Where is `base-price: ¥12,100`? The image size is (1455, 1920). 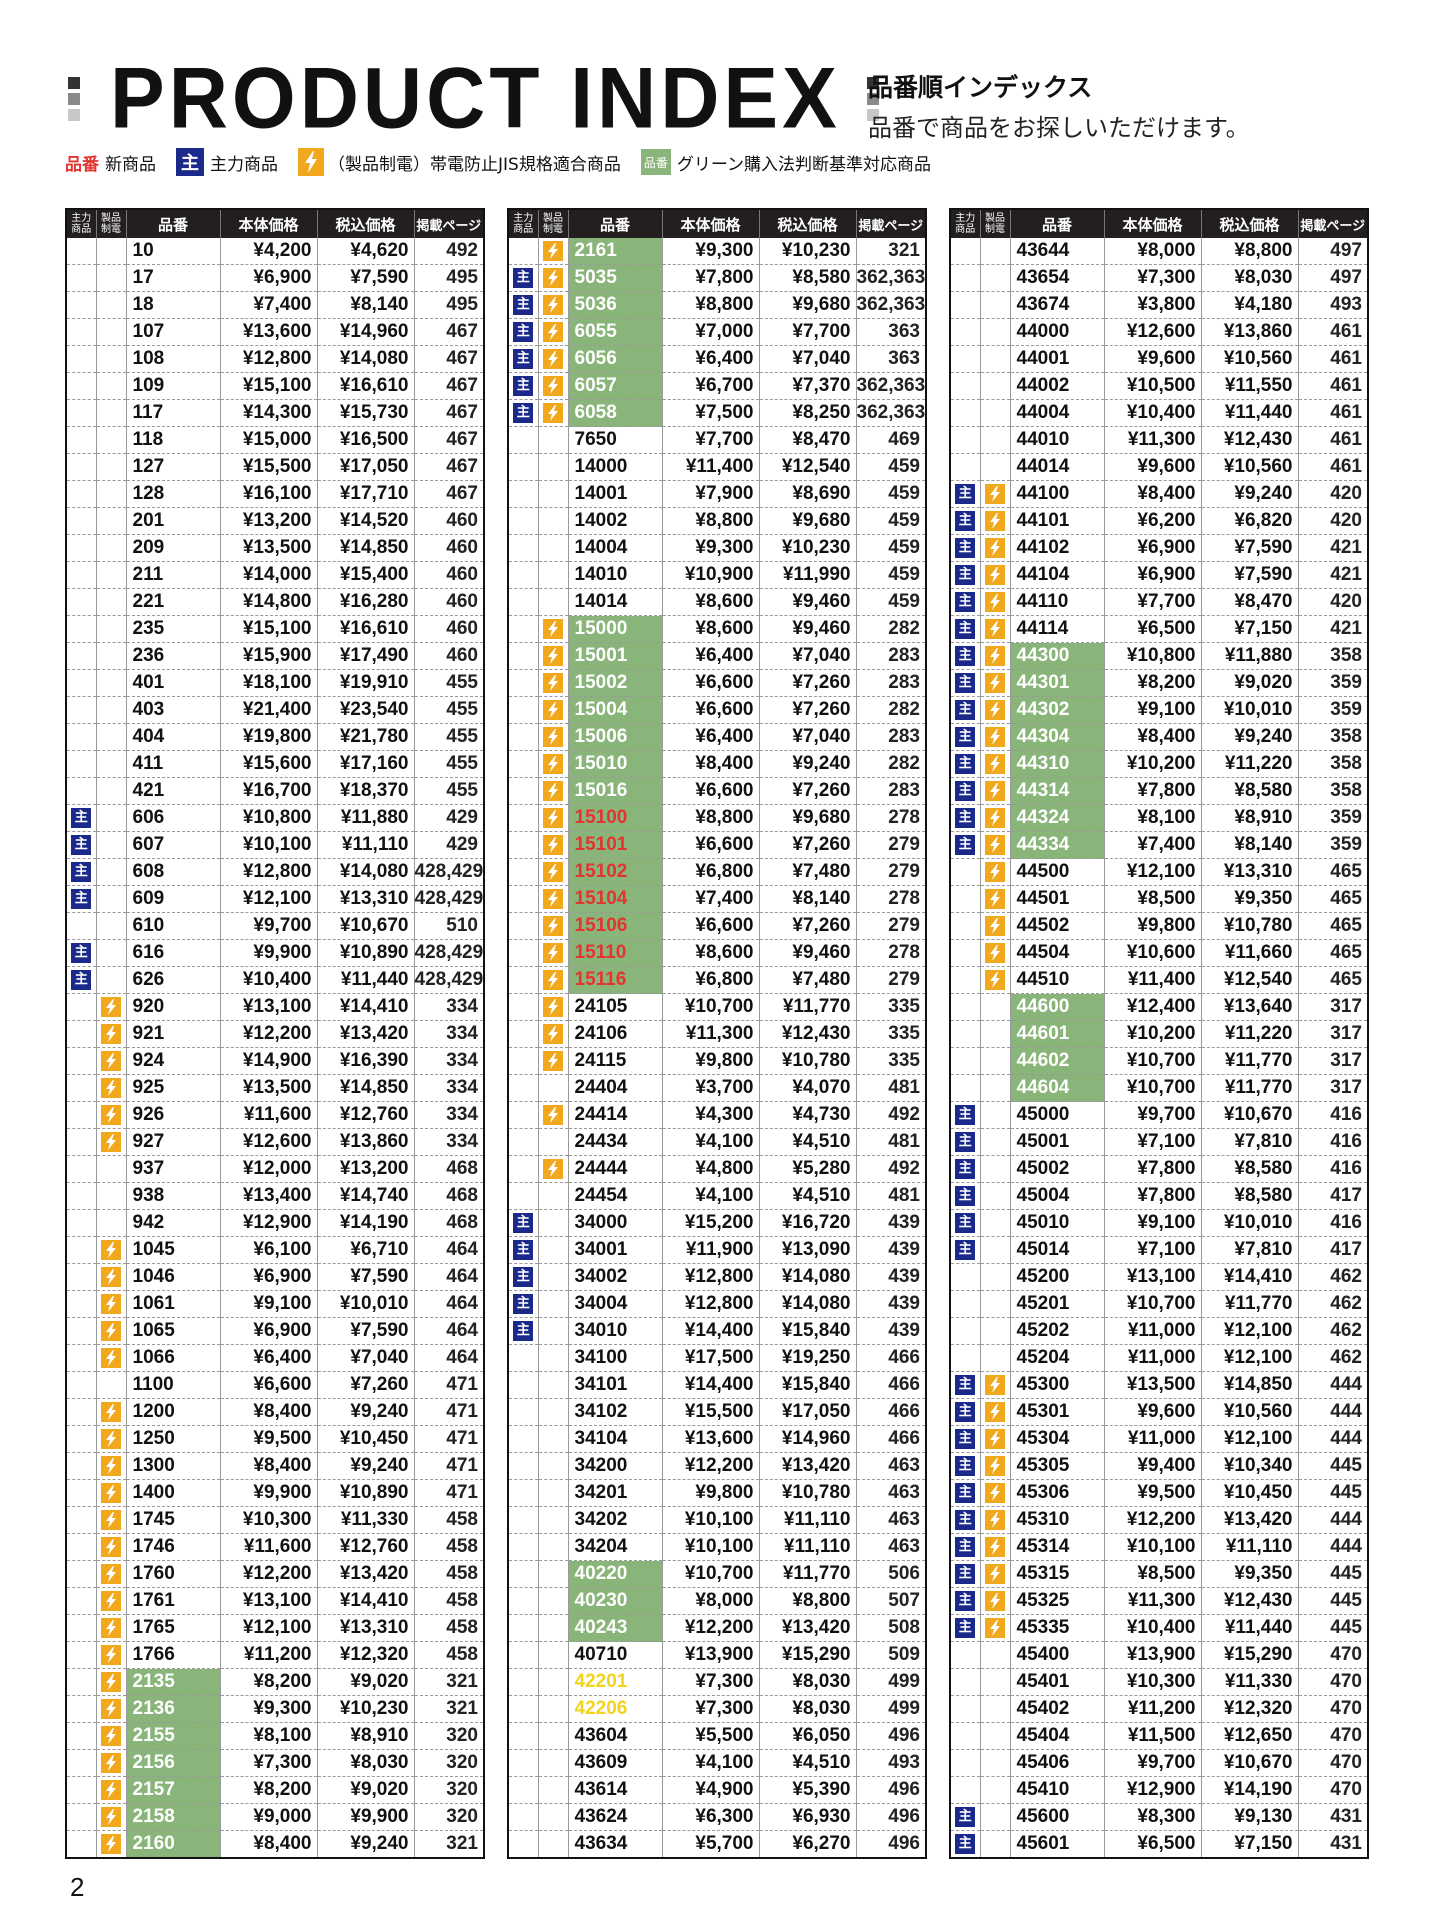
base-price: ¥12,100 is located at coordinates (268, 899).